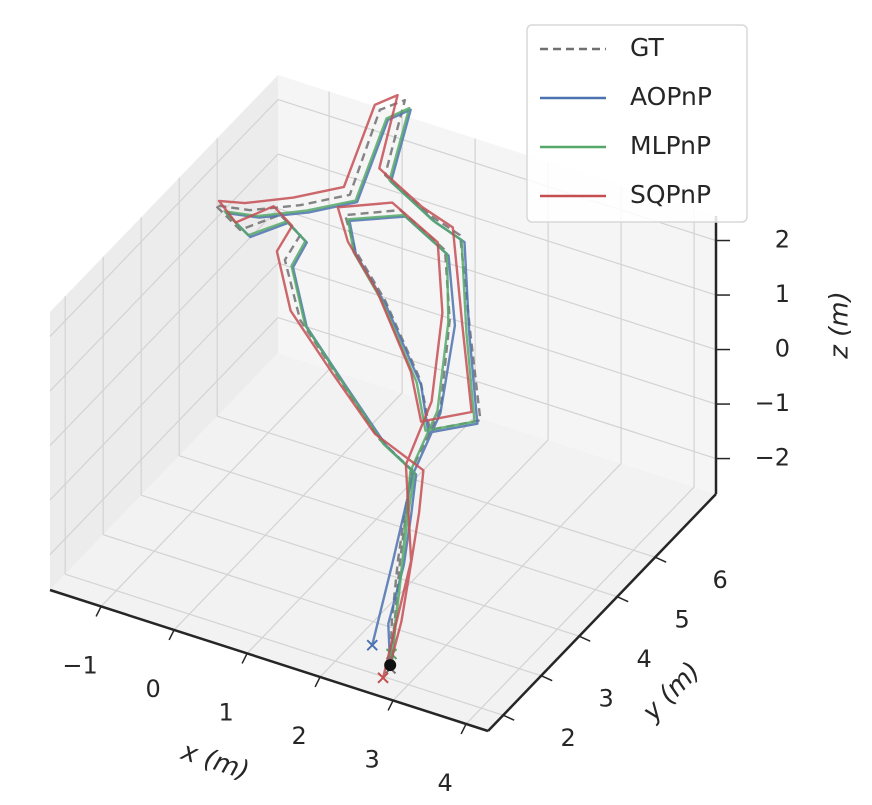 The height and width of the screenshot is (805, 872). Describe the element at coordinates (606, 699) in the screenshot. I see `y-tick-label: 3` at that location.